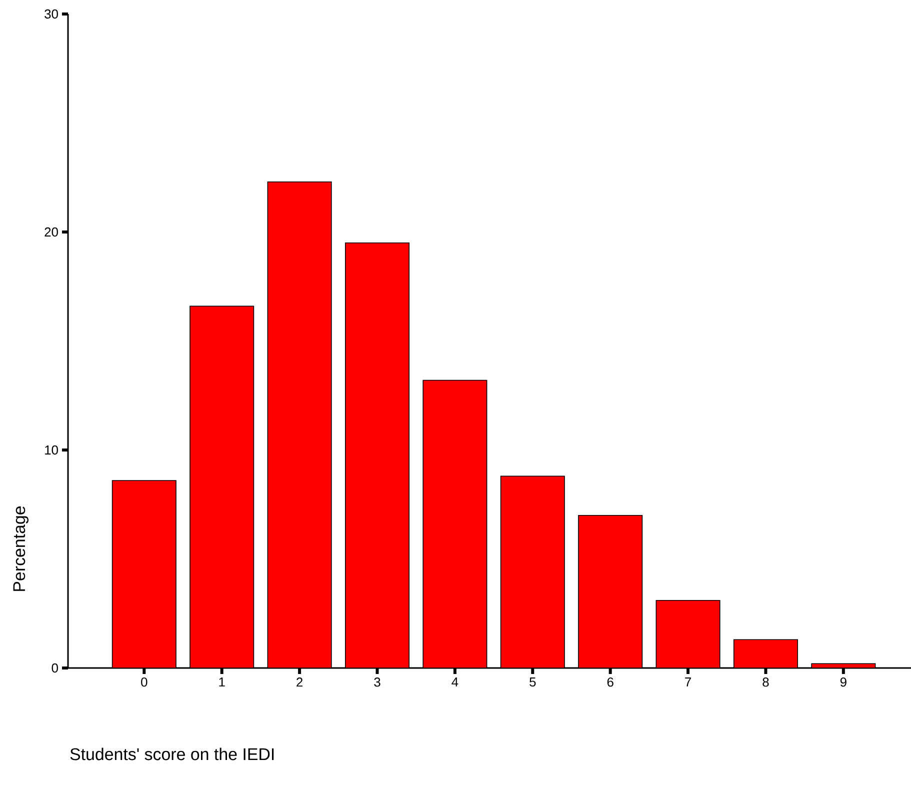  Describe the element at coordinates (51, 450) in the screenshot. I see `y-tick-label: 10` at that location.